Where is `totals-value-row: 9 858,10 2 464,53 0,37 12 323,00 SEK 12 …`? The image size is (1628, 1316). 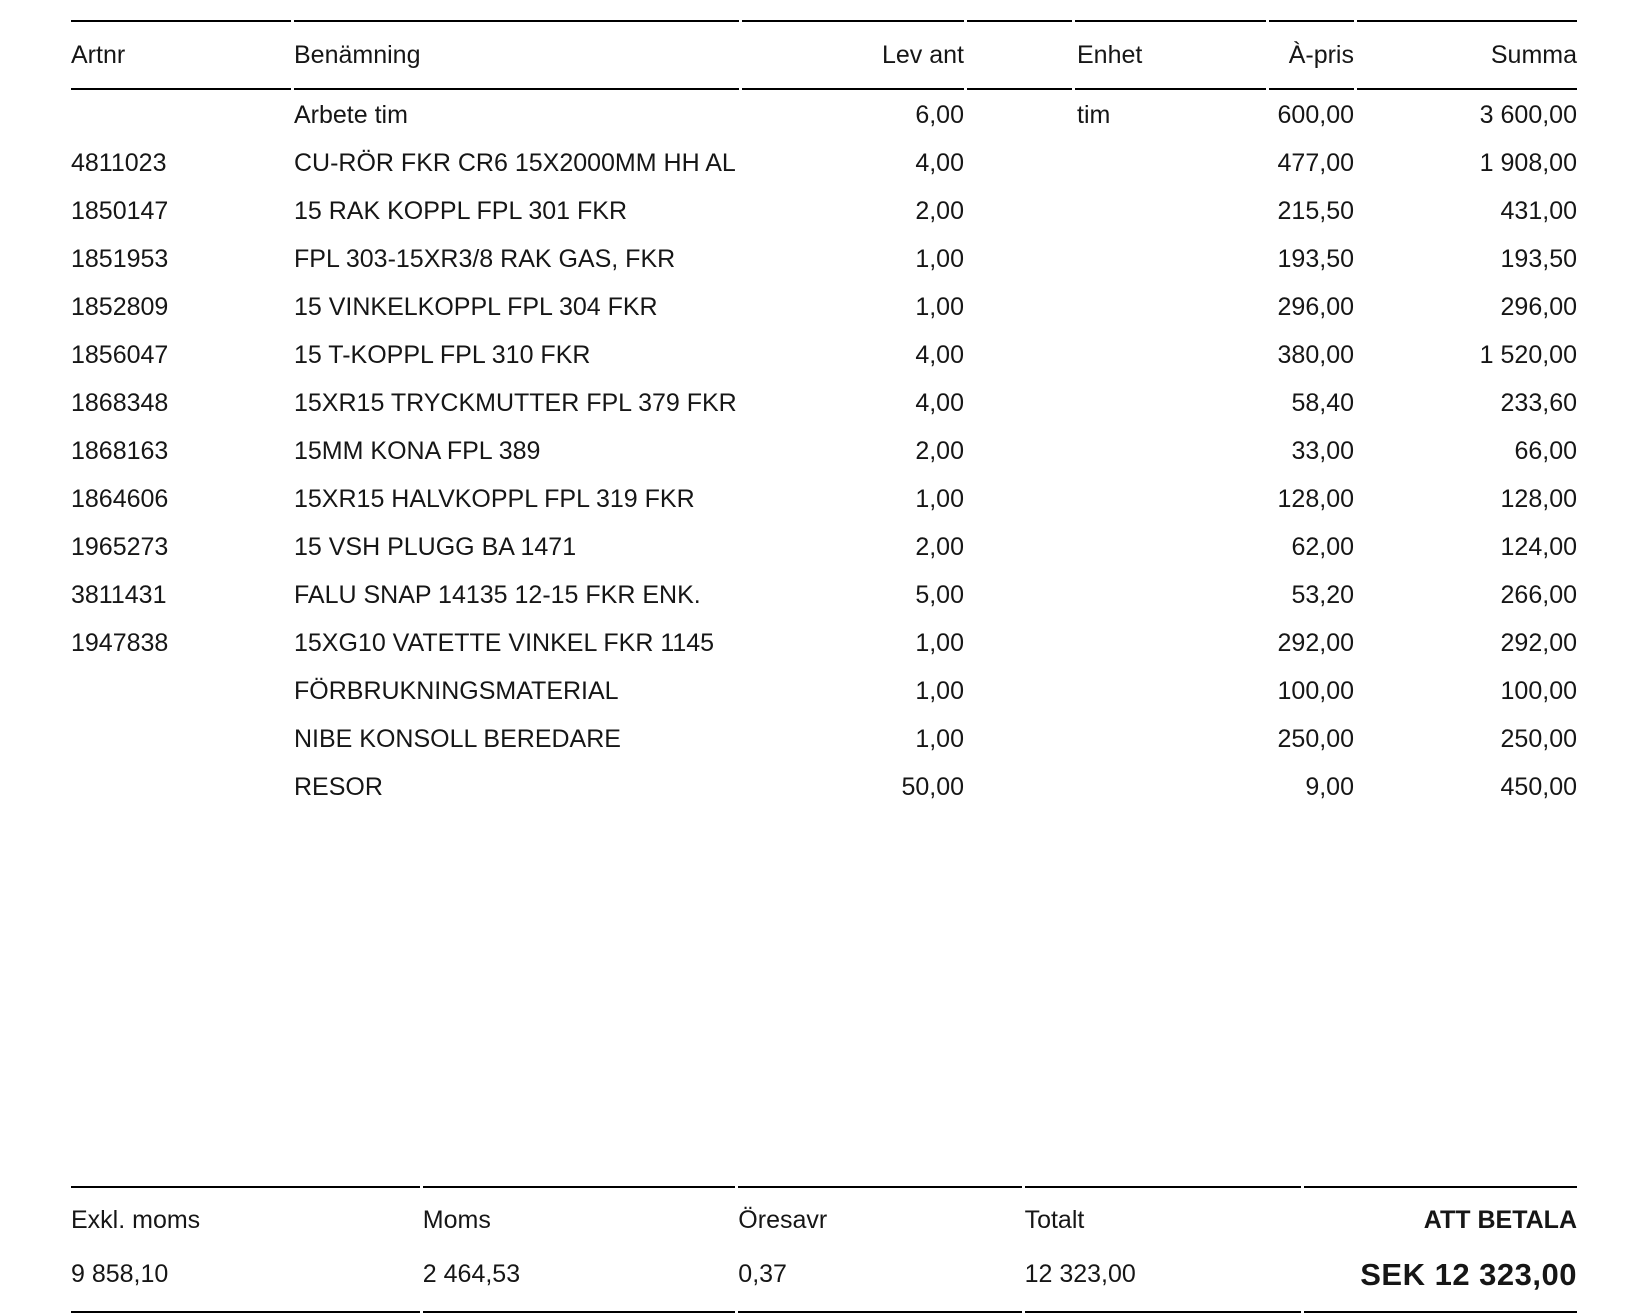
totals-value-row: 9 858,10 2 464,53 0,37 12 323,00 SEK 12 … is located at coordinates (824, 1279).